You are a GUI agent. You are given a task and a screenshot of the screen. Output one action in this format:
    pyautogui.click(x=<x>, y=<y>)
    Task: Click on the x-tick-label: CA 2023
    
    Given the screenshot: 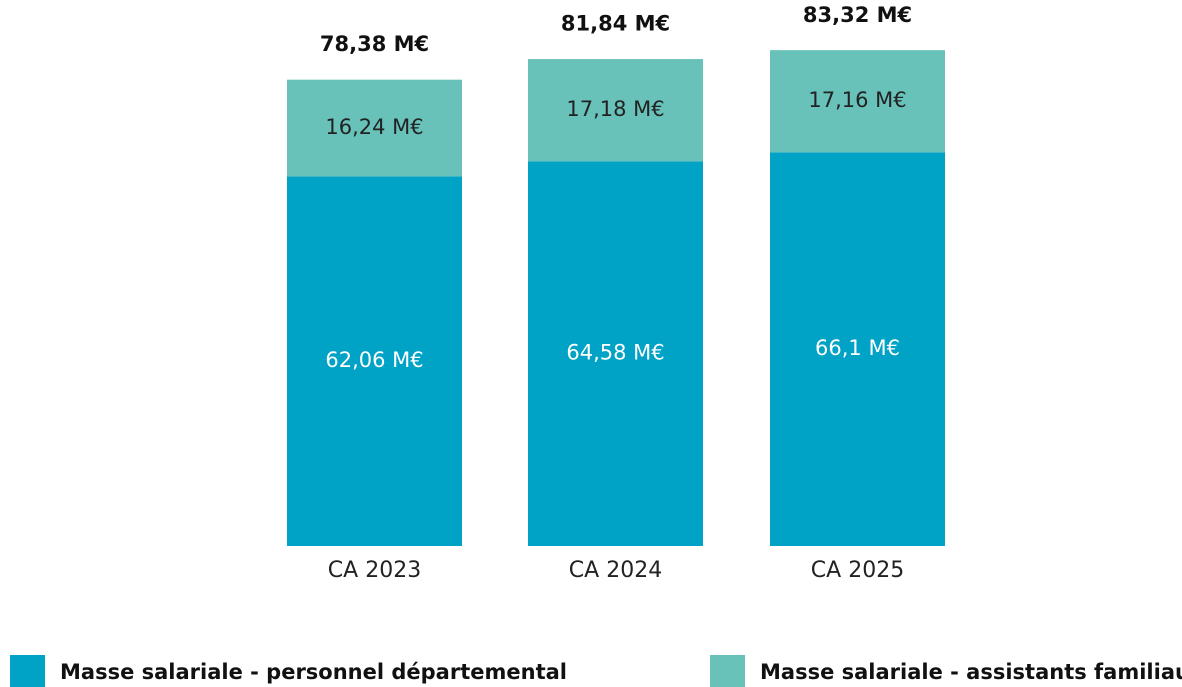 What is the action you would take?
    pyautogui.click(x=374, y=570)
    